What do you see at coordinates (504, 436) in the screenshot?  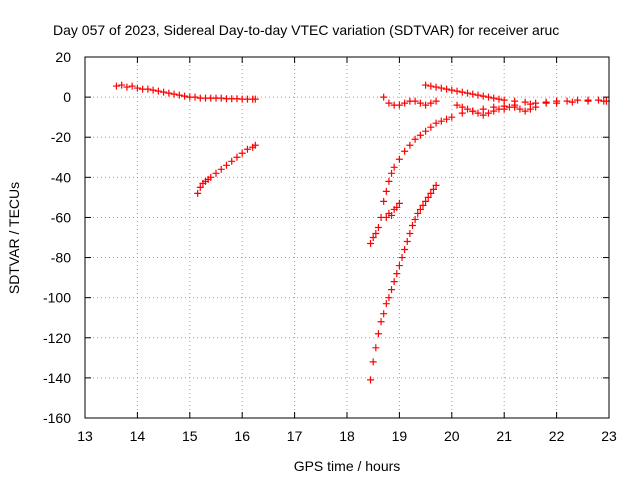 I see `x-tick-label: 21` at bounding box center [504, 436].